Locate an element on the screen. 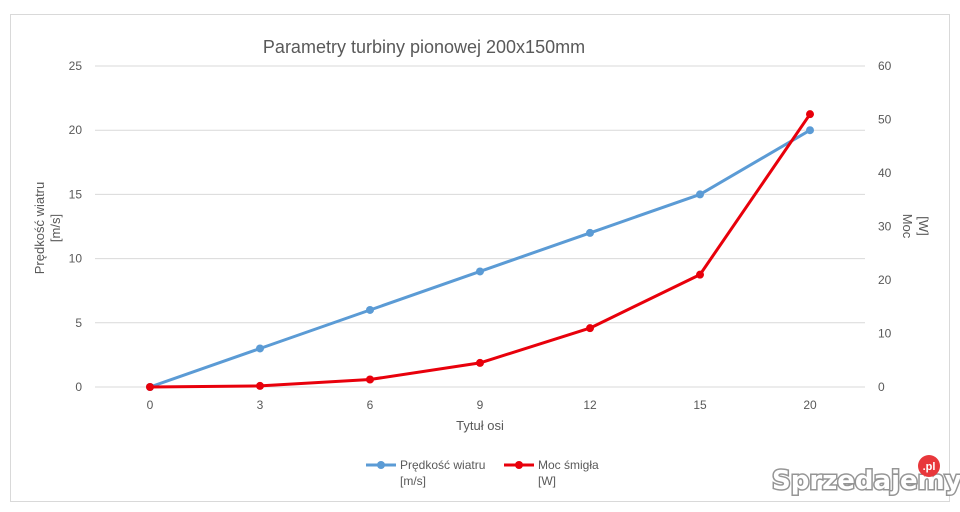 This screenshot has width=960, height=512. watermark-badge-text: .pl is located at coordinates (929, 467).